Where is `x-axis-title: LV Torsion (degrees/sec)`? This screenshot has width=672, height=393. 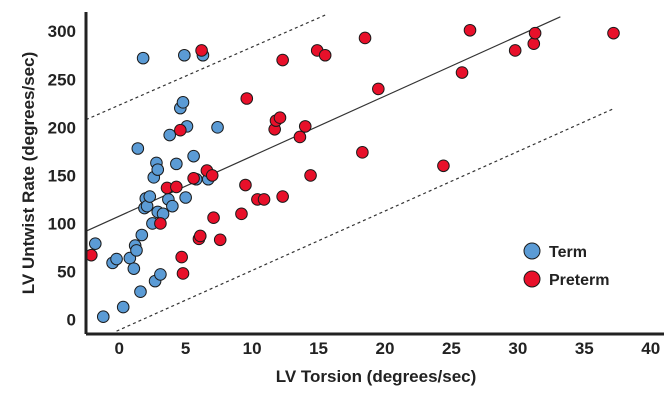
x-axis-title: LV Torsion (degrees/sec) is located at coordinates (376, 376).